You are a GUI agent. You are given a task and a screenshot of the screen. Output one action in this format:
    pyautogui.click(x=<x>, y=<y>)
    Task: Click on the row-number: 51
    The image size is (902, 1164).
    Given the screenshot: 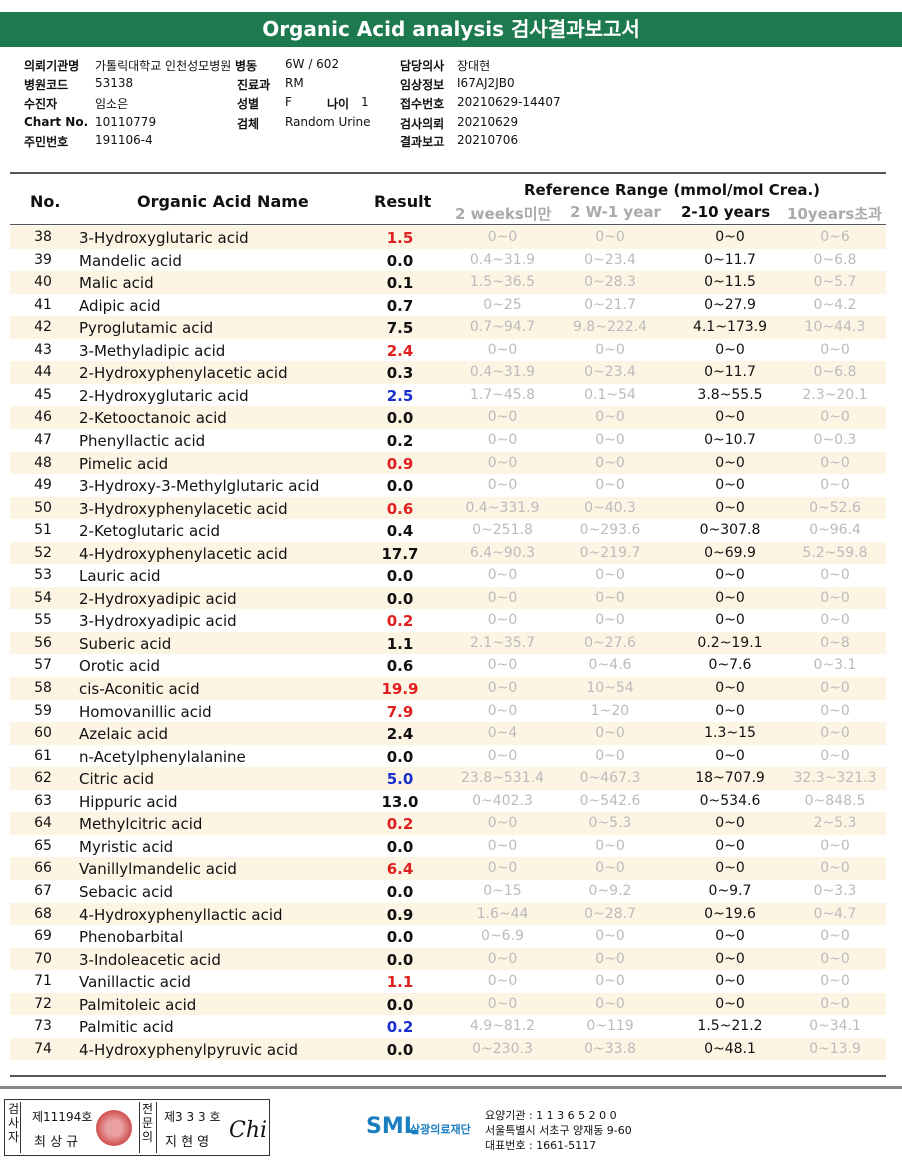 What is the action you would take?
    pyautogui.click(x=43, y=530)
    